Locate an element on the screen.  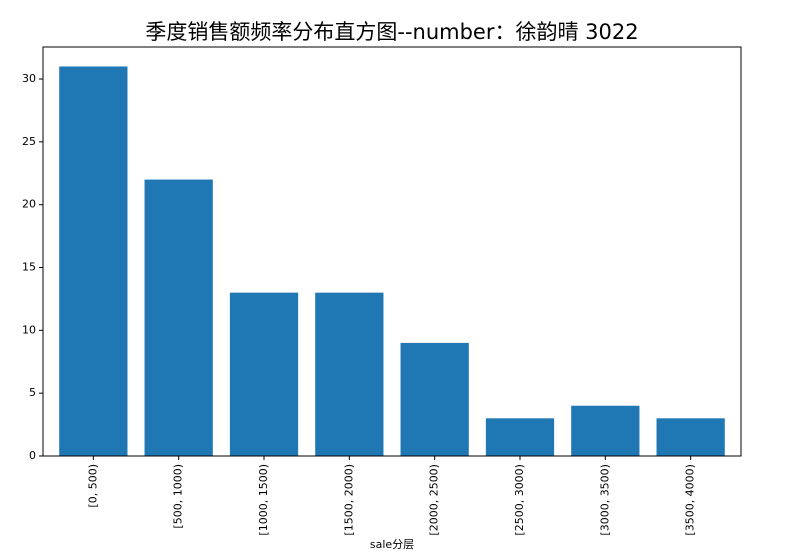
x-axis-label: sale分层 is located at coordinates (392, 544).